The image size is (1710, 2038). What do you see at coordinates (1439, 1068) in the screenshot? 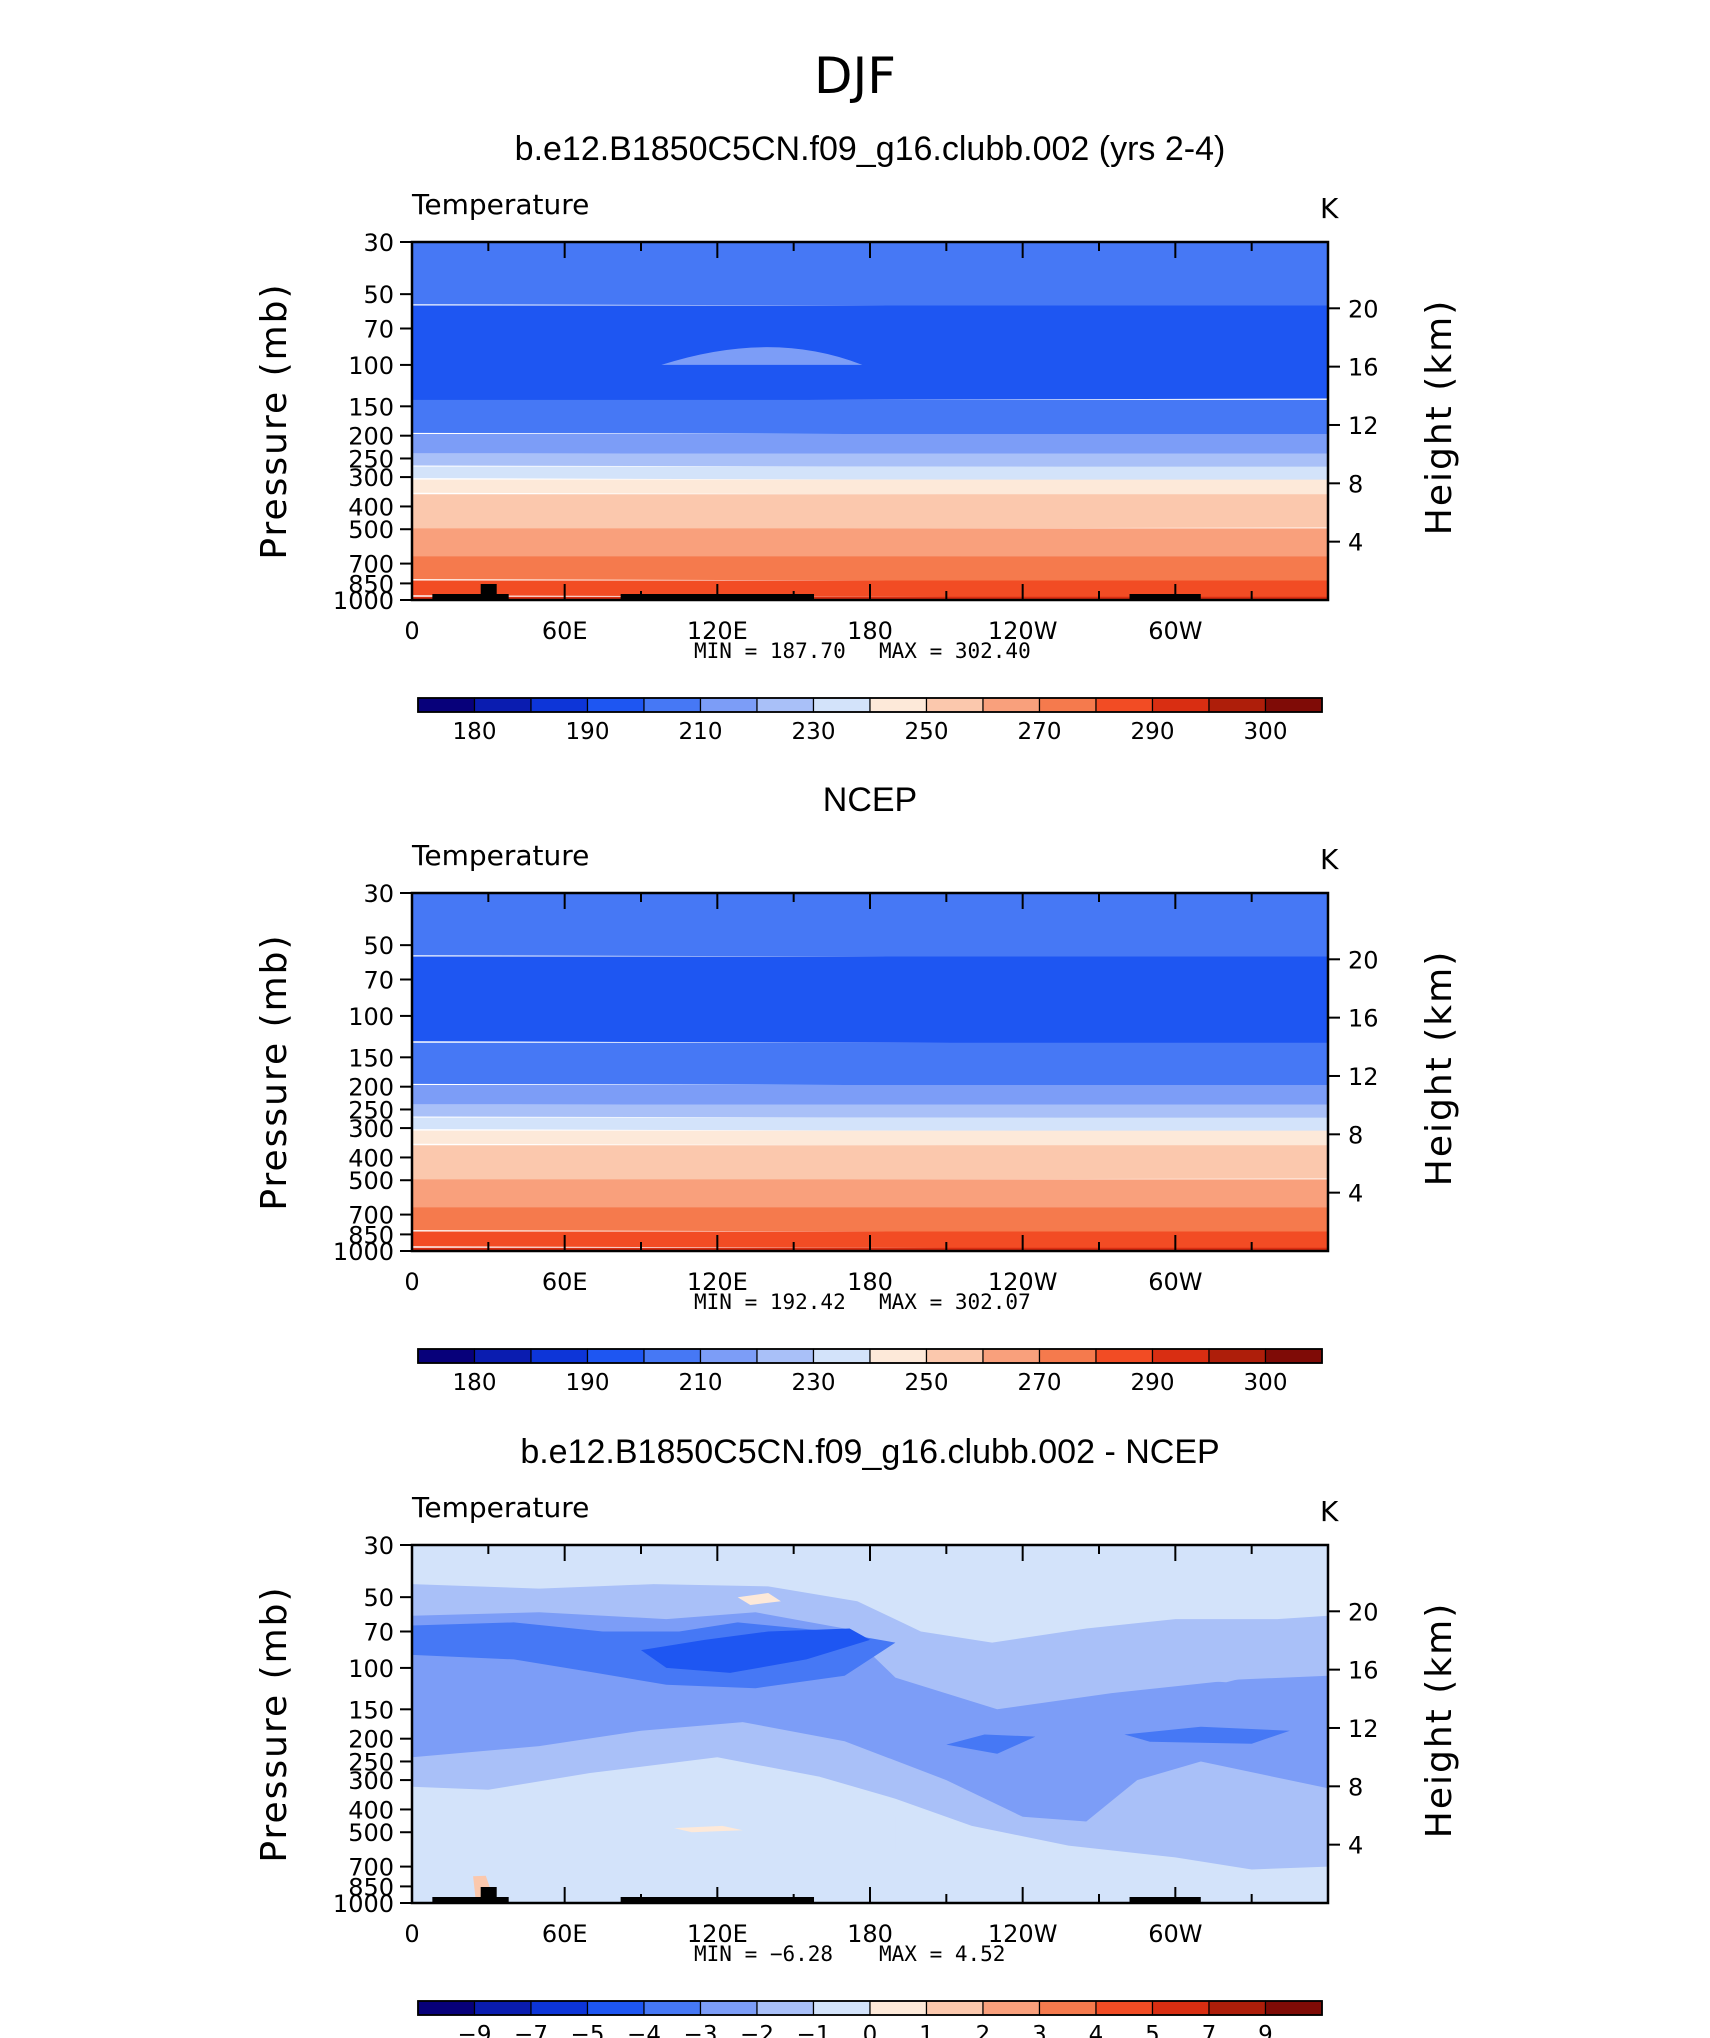
I see `right-axis-title: Height (km)` at bounding box center [1439, 1068].